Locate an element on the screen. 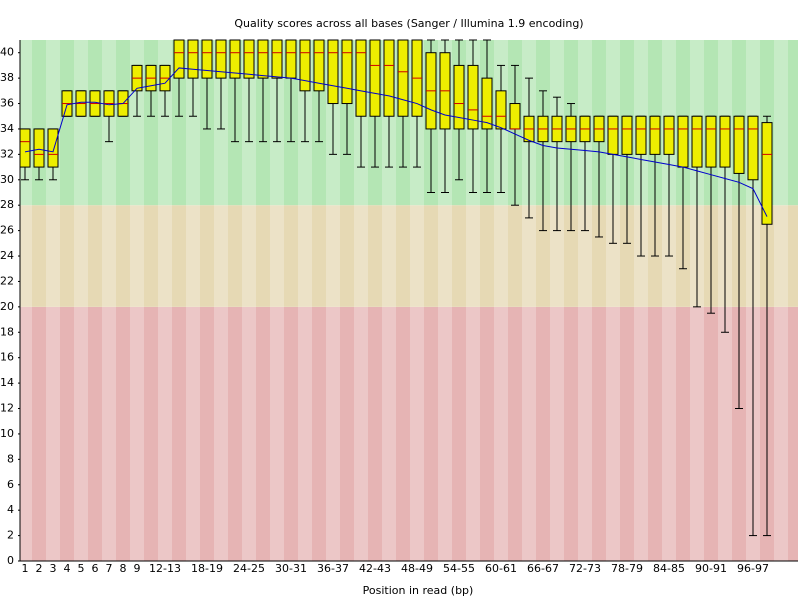 Image resolution: width=810 pixels, height=600 pixels. y-tick-label: 18 is located at coordinates (7, 331).